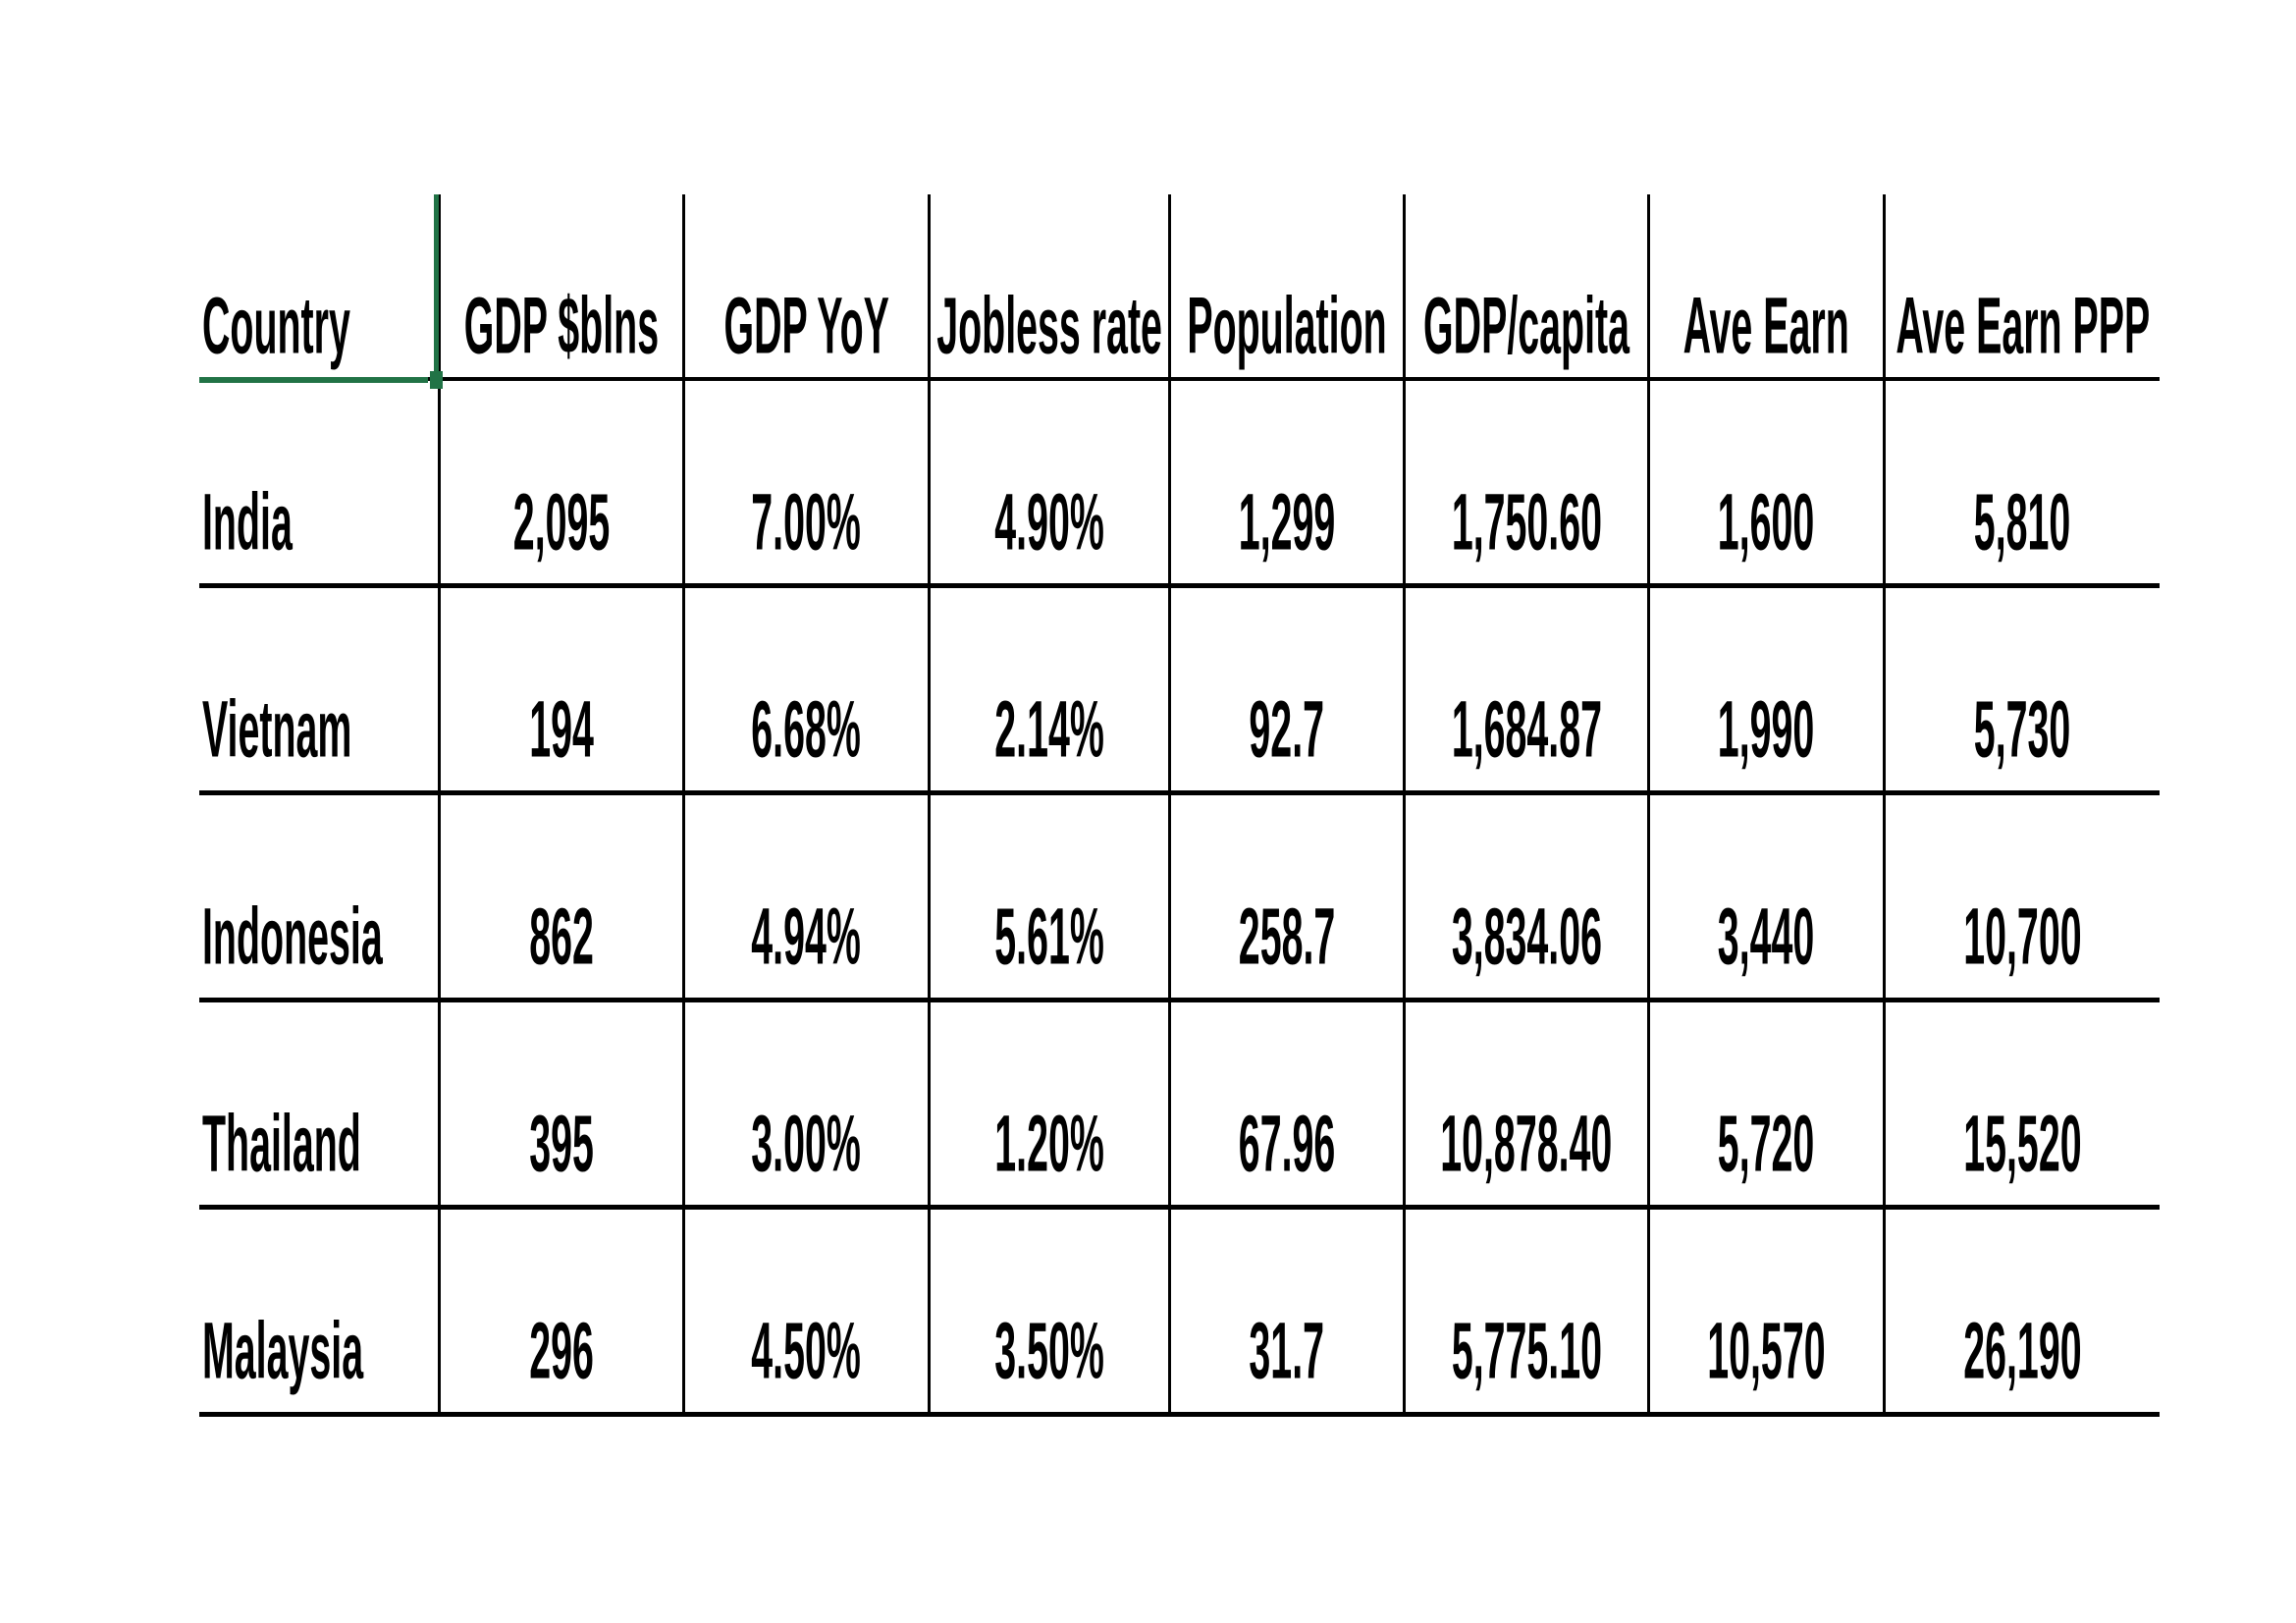 The width and height of the screenshot is (2296, 1623). What do you see at coordinates (1526, 1145) in the screenshot?
I see `cell-text: 10,878.40` at bounding box center [1526, 1145].